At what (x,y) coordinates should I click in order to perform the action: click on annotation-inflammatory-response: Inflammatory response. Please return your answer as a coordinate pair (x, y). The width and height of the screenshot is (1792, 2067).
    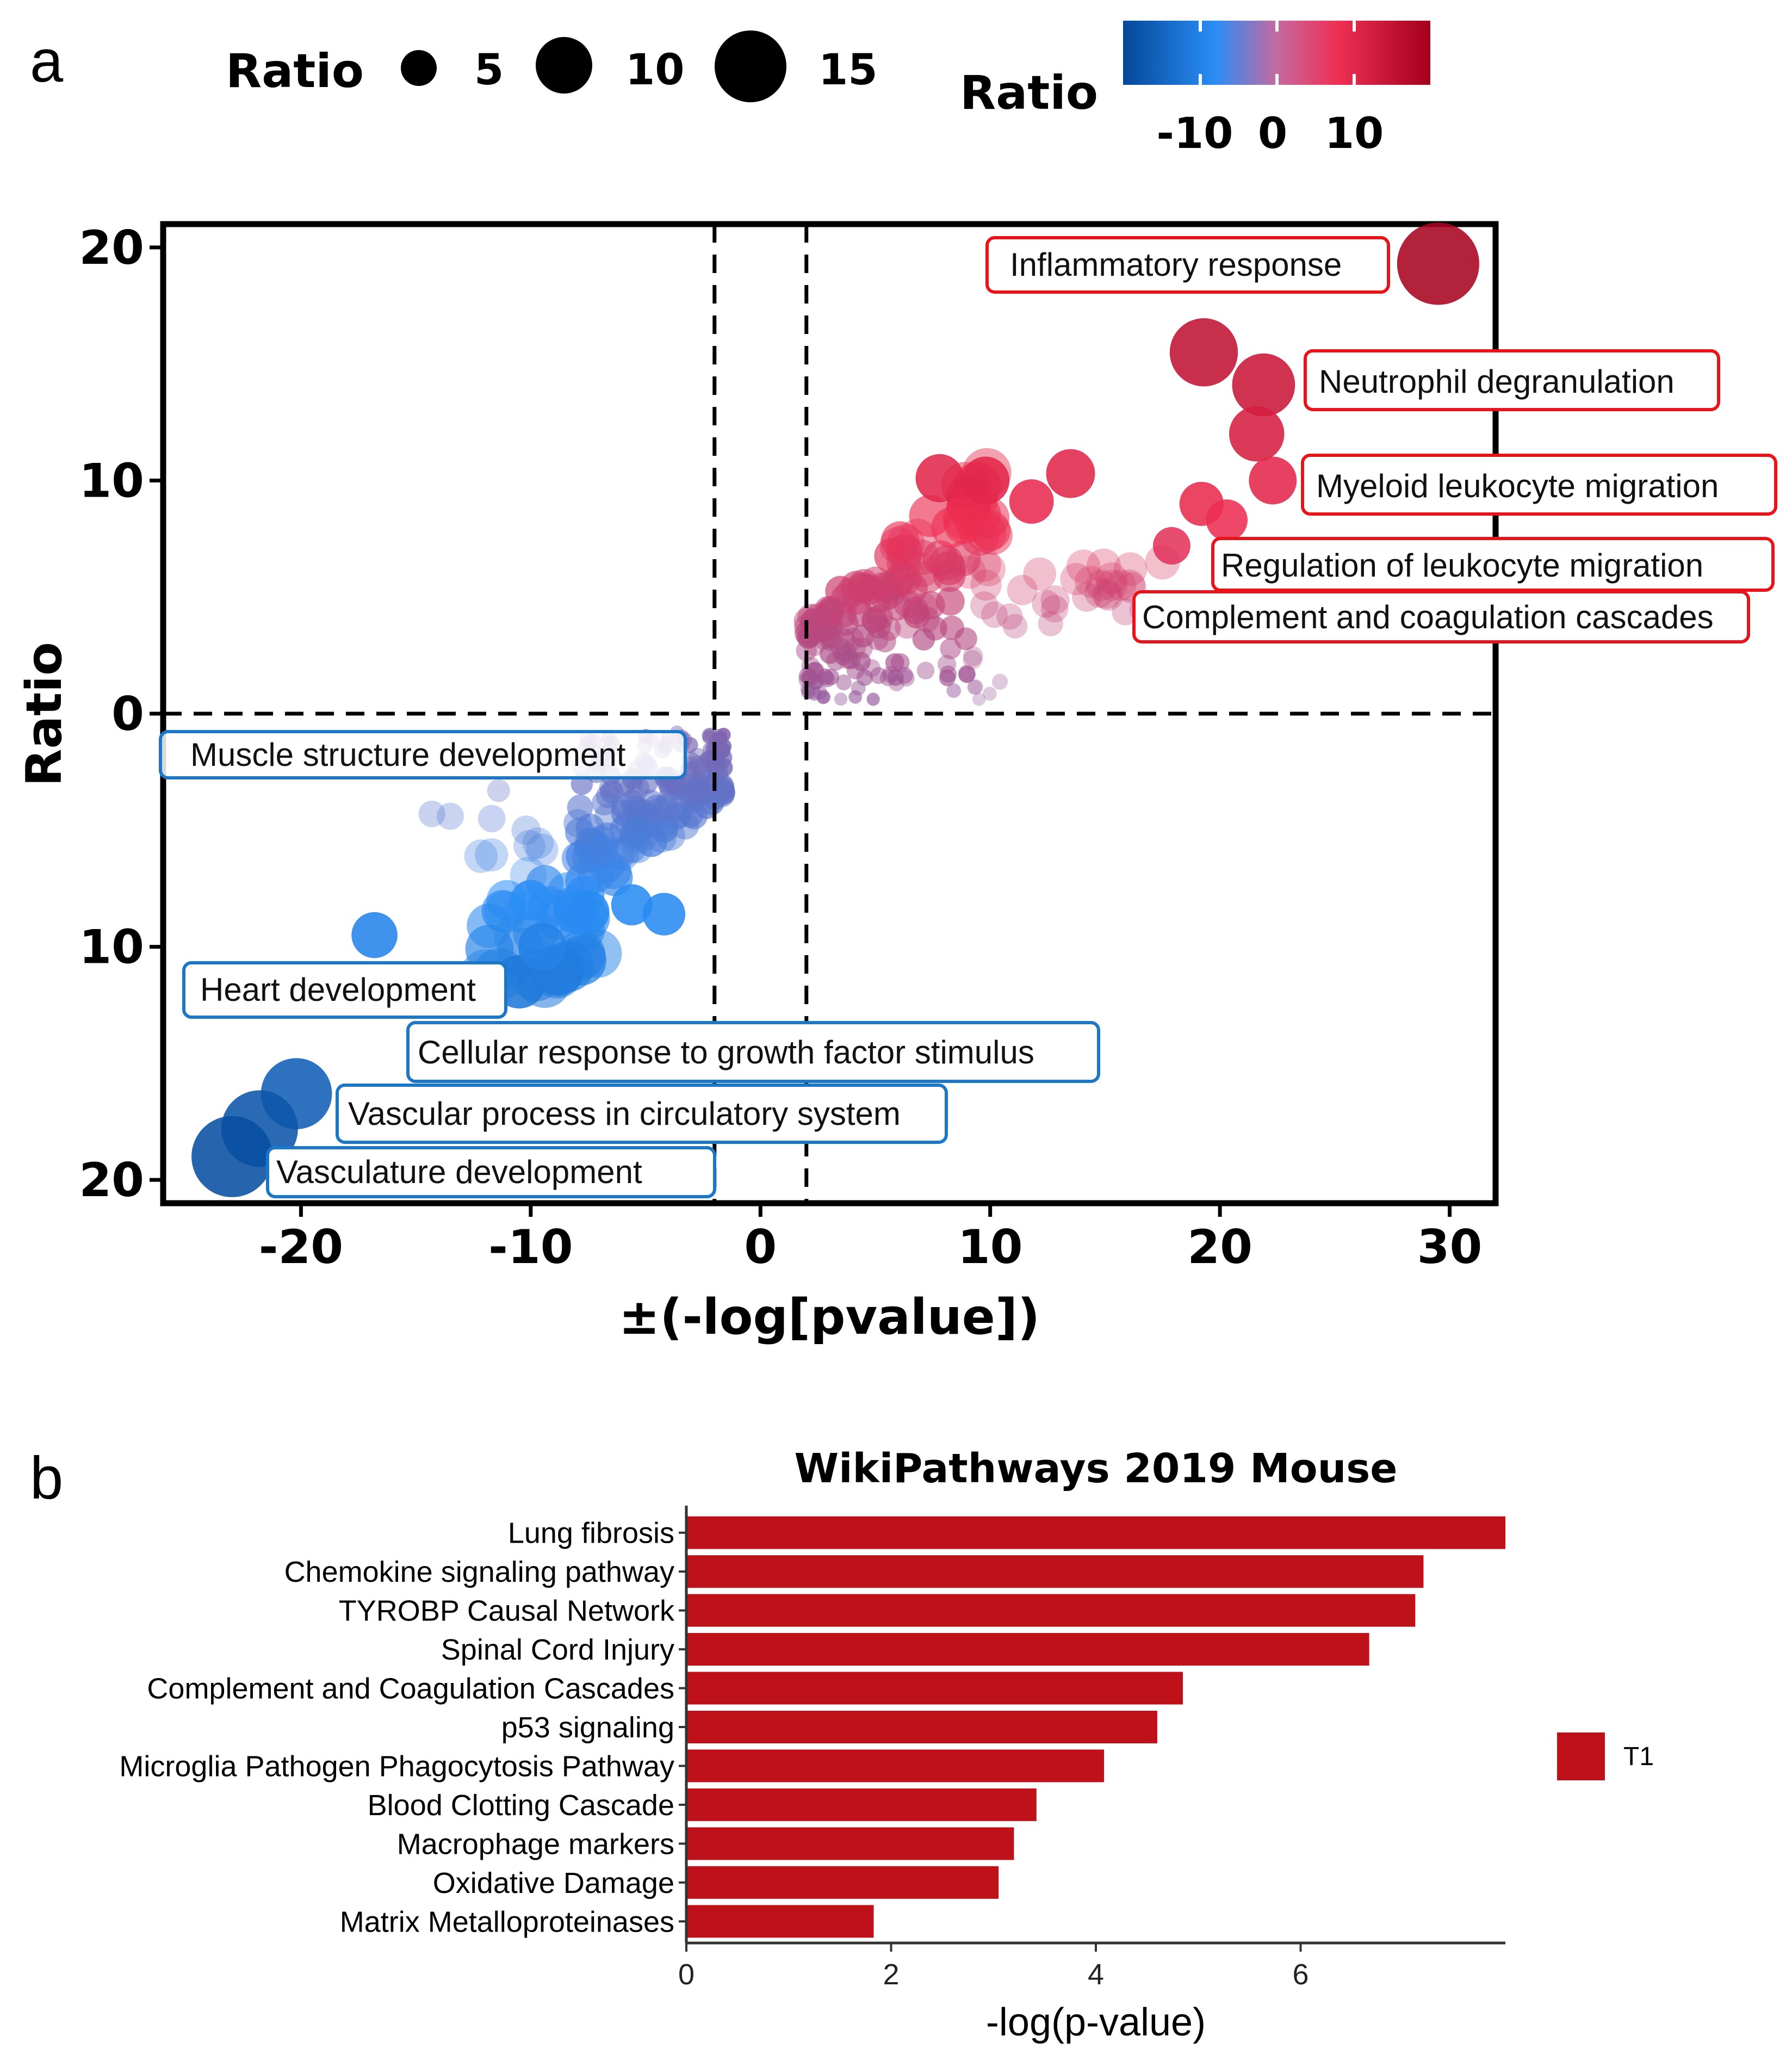
    Looking at the image, I should click on (1188, 265).